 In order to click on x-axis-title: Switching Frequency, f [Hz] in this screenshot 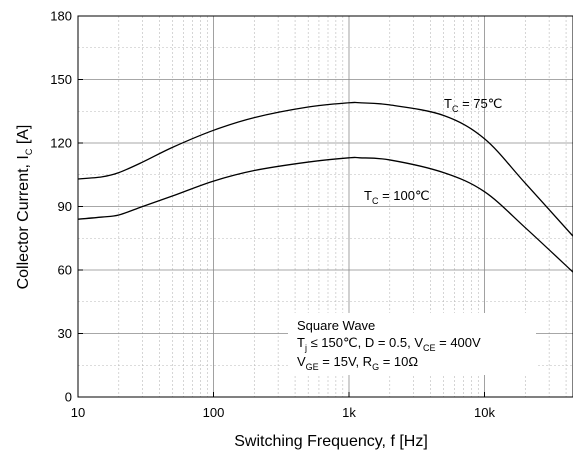, I will do `click(331, 441)`.